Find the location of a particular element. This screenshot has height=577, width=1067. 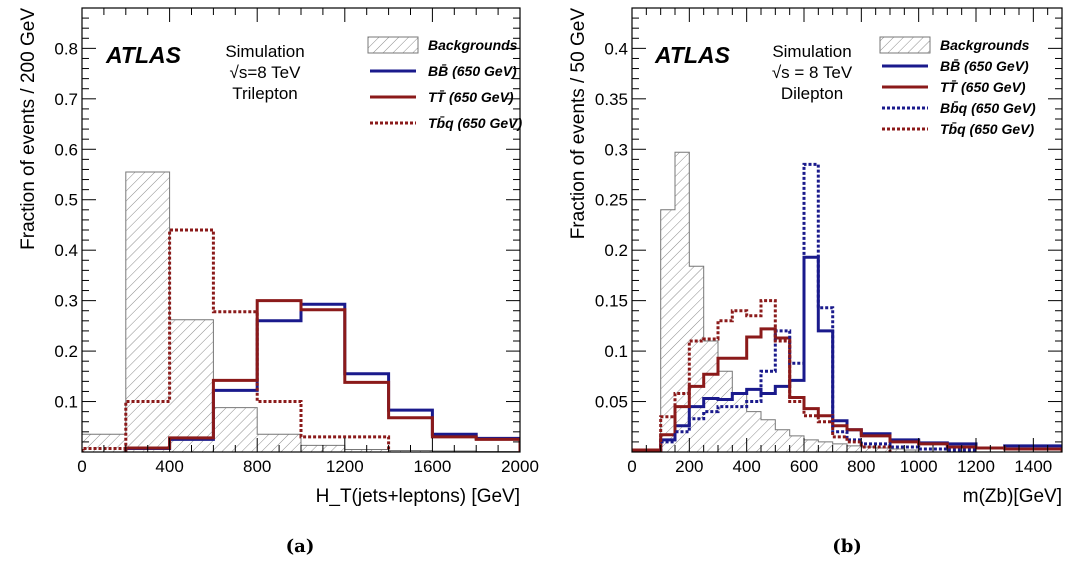

y-tick-label: 0.6 is located at coordinates (66, 149).